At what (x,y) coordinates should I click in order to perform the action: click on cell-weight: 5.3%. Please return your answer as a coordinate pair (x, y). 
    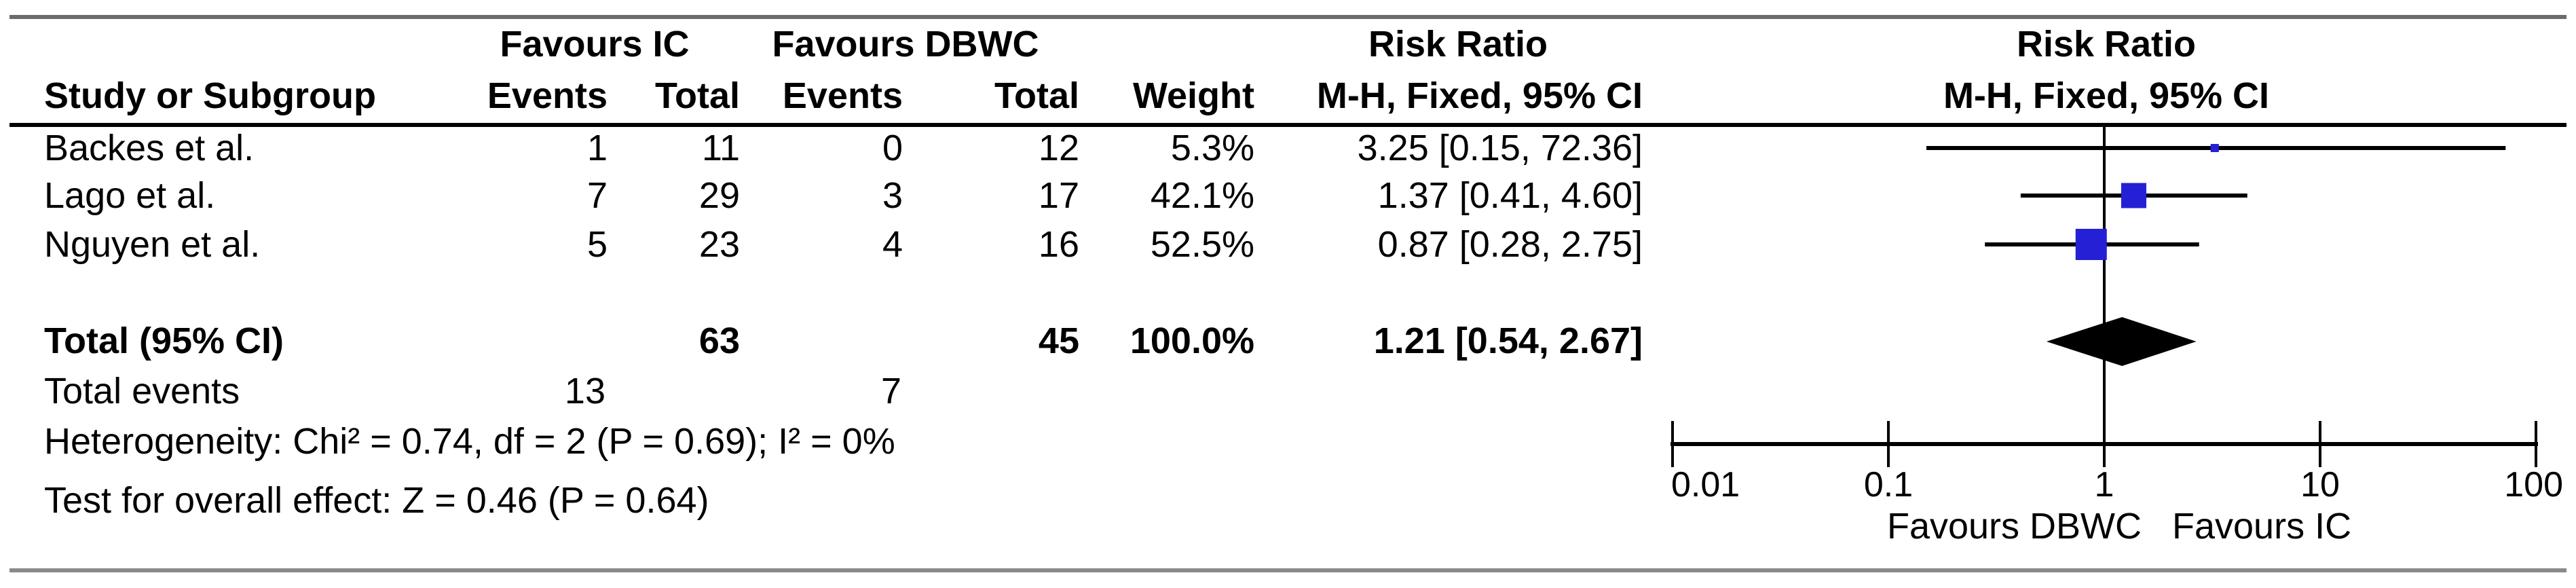
    Looking at the image, I should click on (1212, 148).